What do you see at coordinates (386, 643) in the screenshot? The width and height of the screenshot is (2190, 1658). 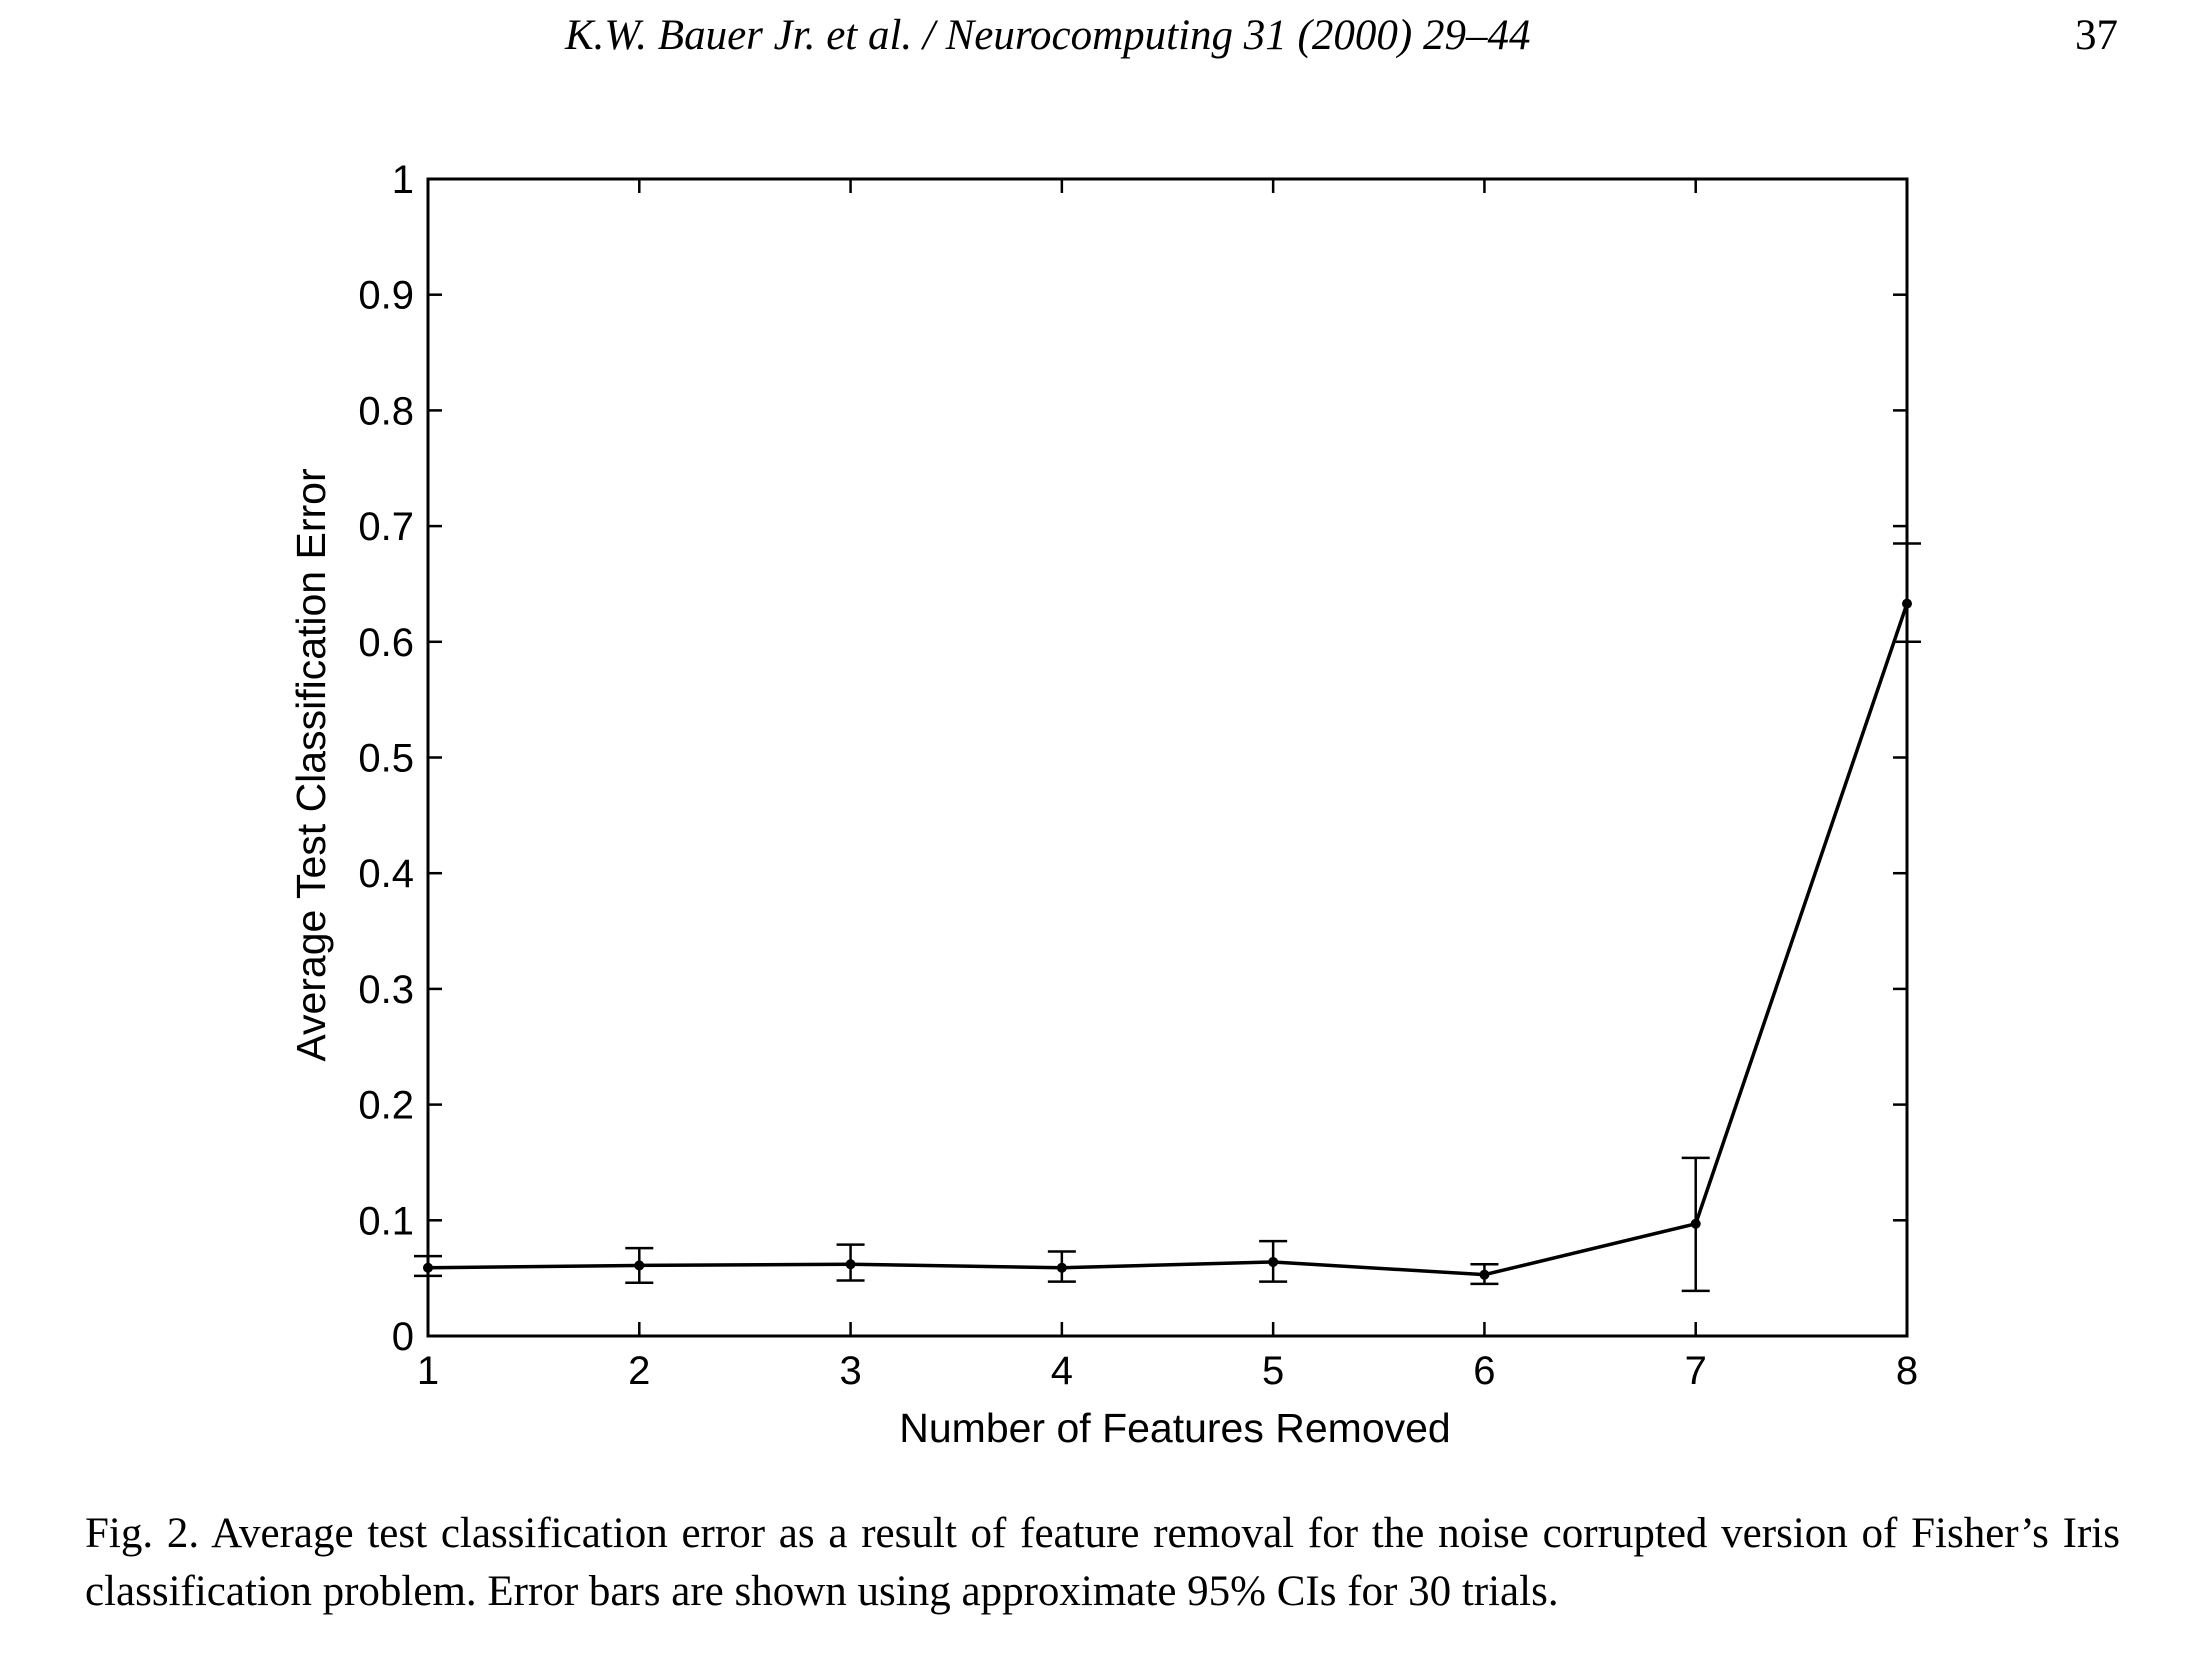 I see `y-tick-label: 0.6` at bounding box center [386, 643].